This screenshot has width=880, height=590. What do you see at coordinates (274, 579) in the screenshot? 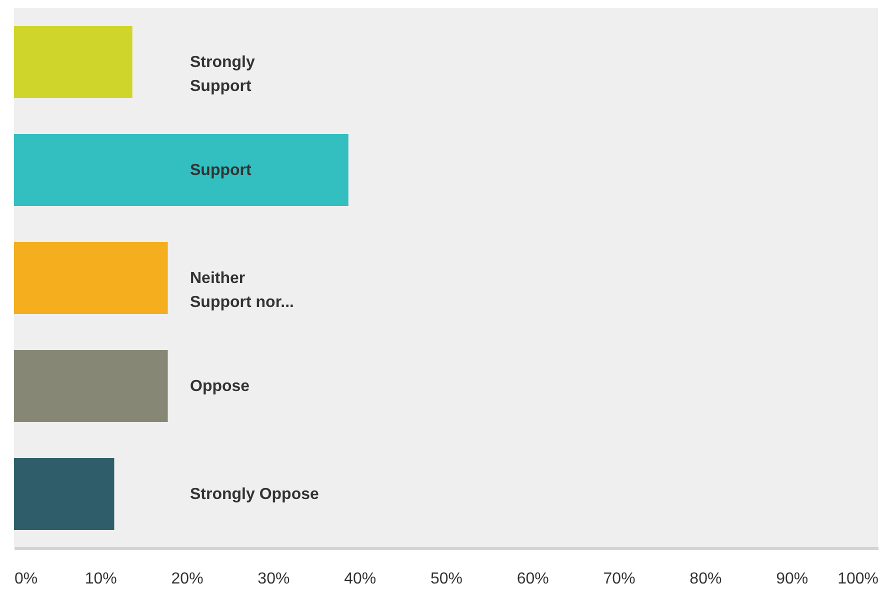
I see `x-tick-label: 30%` at bounding box center [274, 579].